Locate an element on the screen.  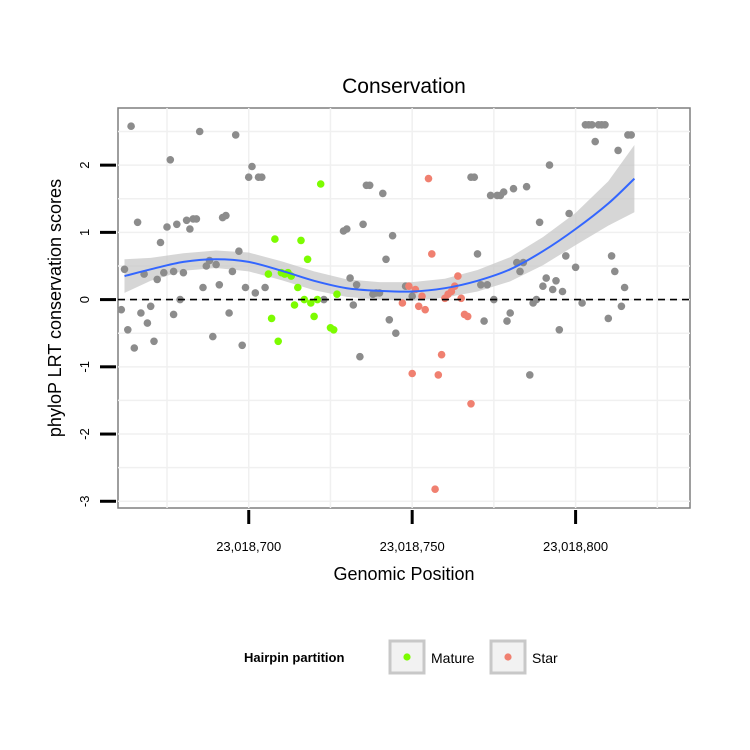
x-tick-label: 23,018,750 is located at coordinates (412, 546).